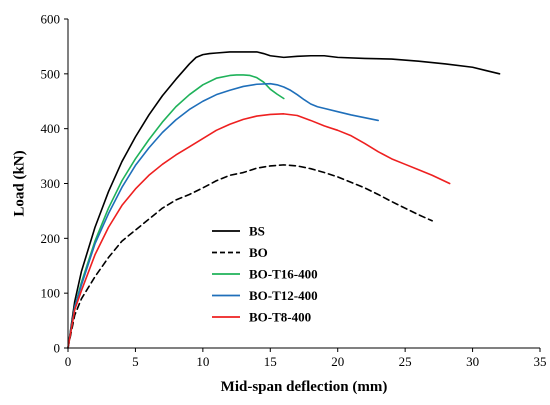 The height and width of the screenshot is (405, 550). I want to click on legend-label-bs: BS, so click(257, 231).